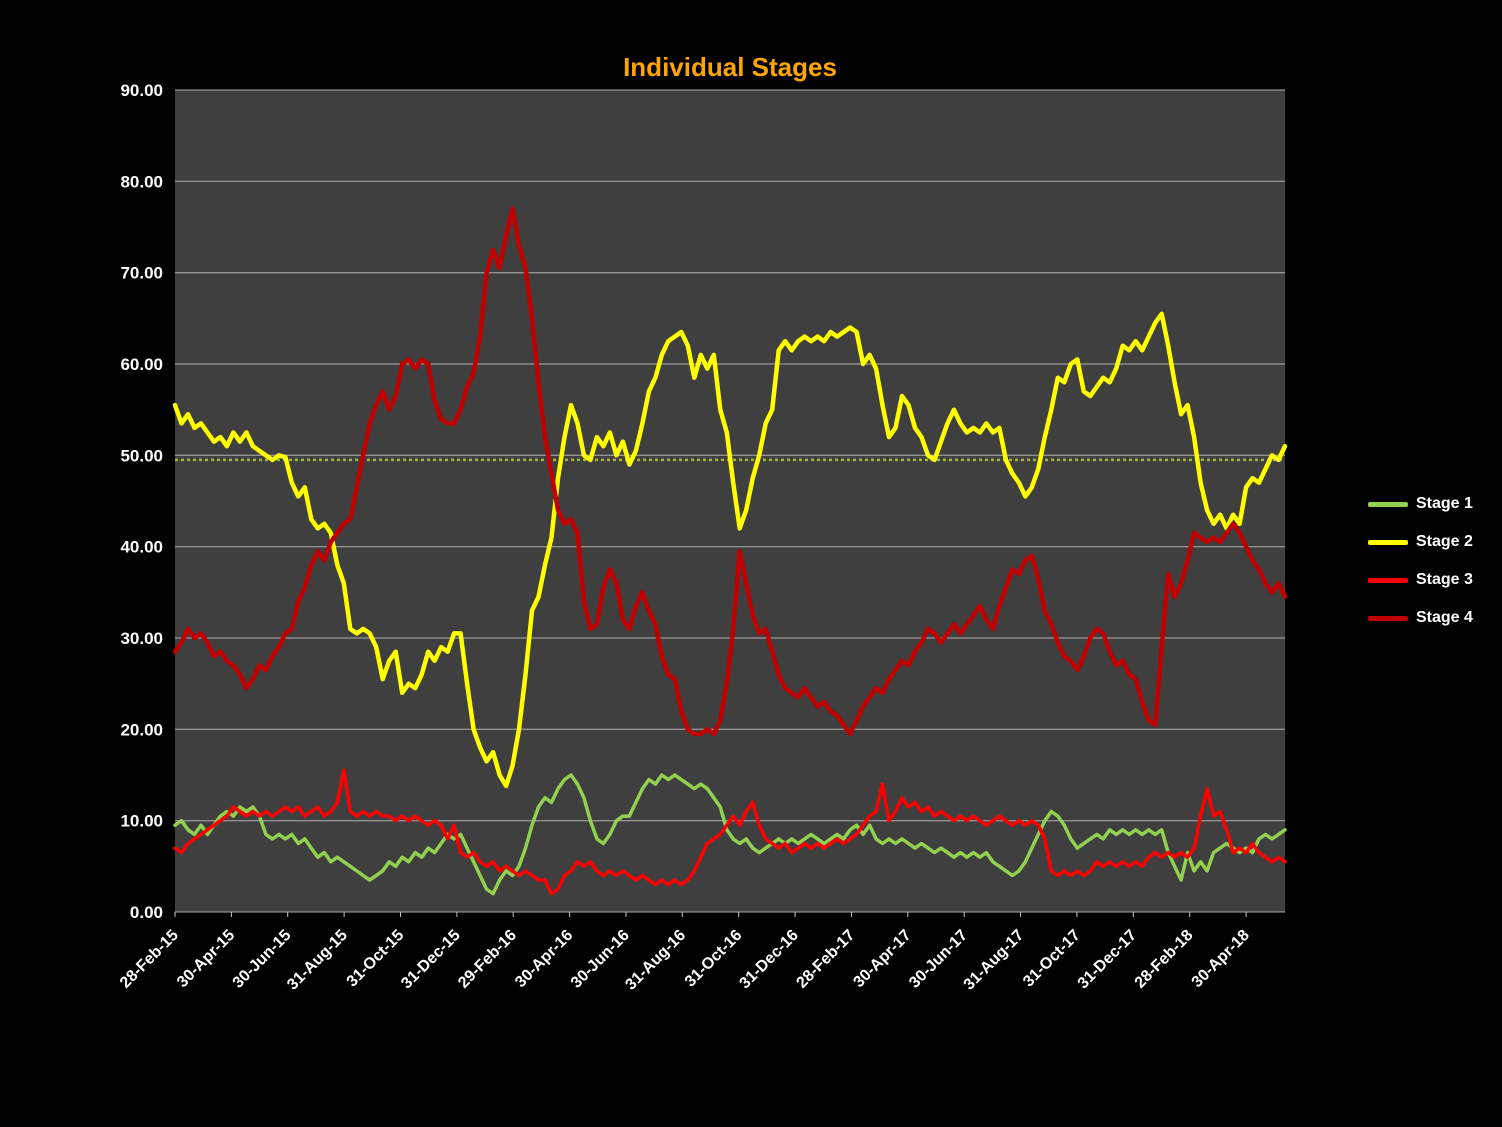 This screenshot has width=1502, height=1127. What do you see at coordinates (825, 959) in the screenshot?
I see `x-axis-tick-label: 28-Feb-17` at bounding box center [825, 959].